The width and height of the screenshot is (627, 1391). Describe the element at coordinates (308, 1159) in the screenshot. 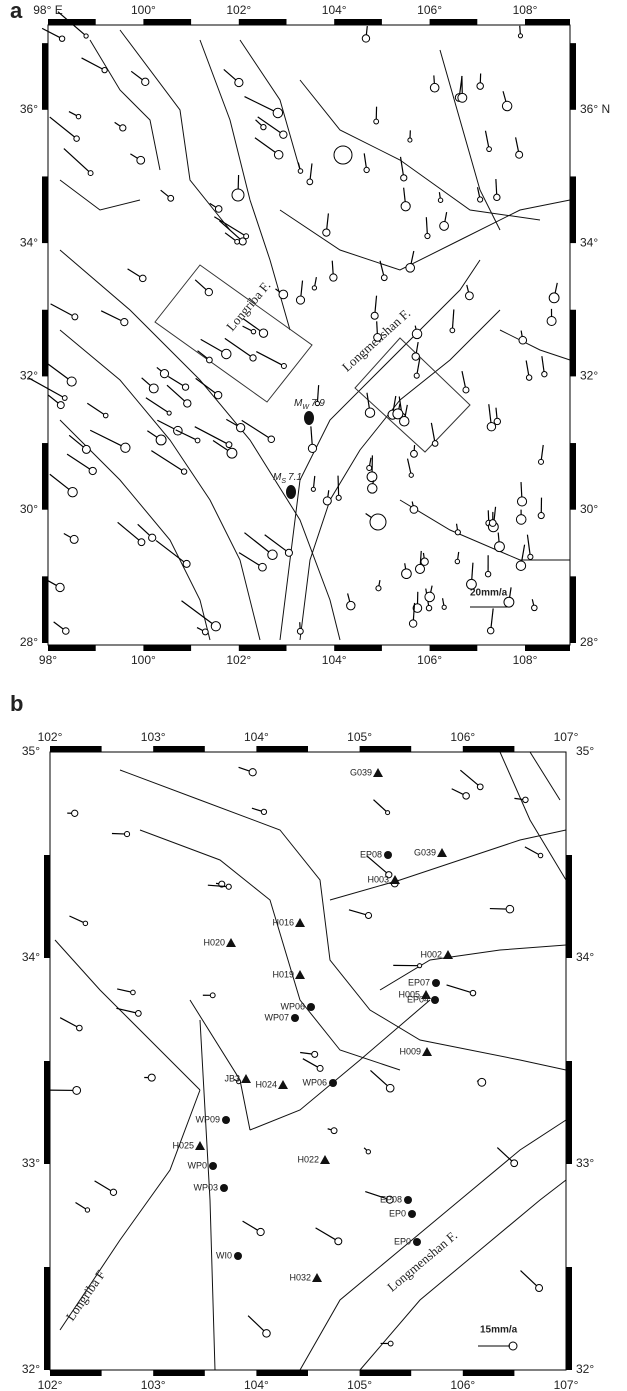

I see `station-label: H022` at that location.